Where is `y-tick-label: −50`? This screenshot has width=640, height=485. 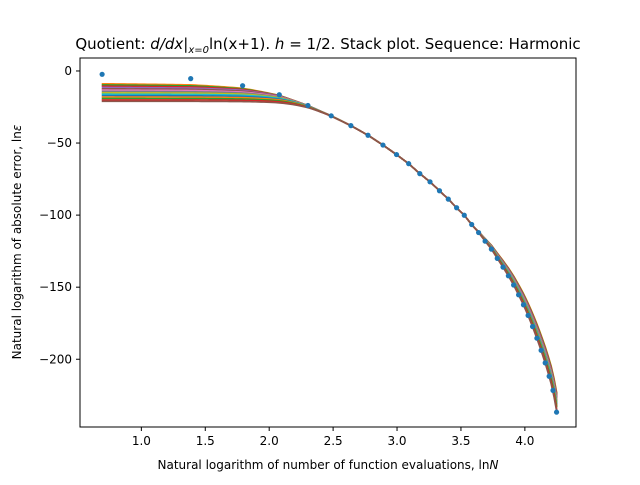 y-tick-label: −50 is located at coordinates (59, 143).